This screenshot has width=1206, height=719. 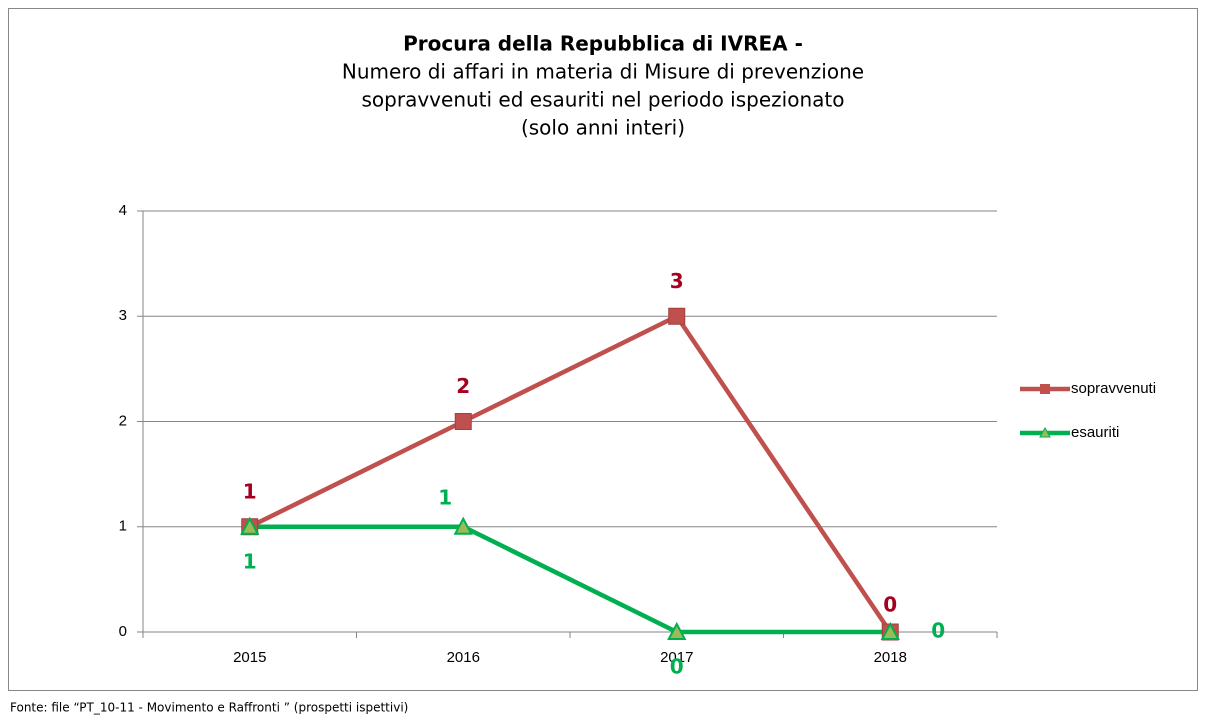 I want to click on y-tick-label: 3, so click(x=123, y=315).